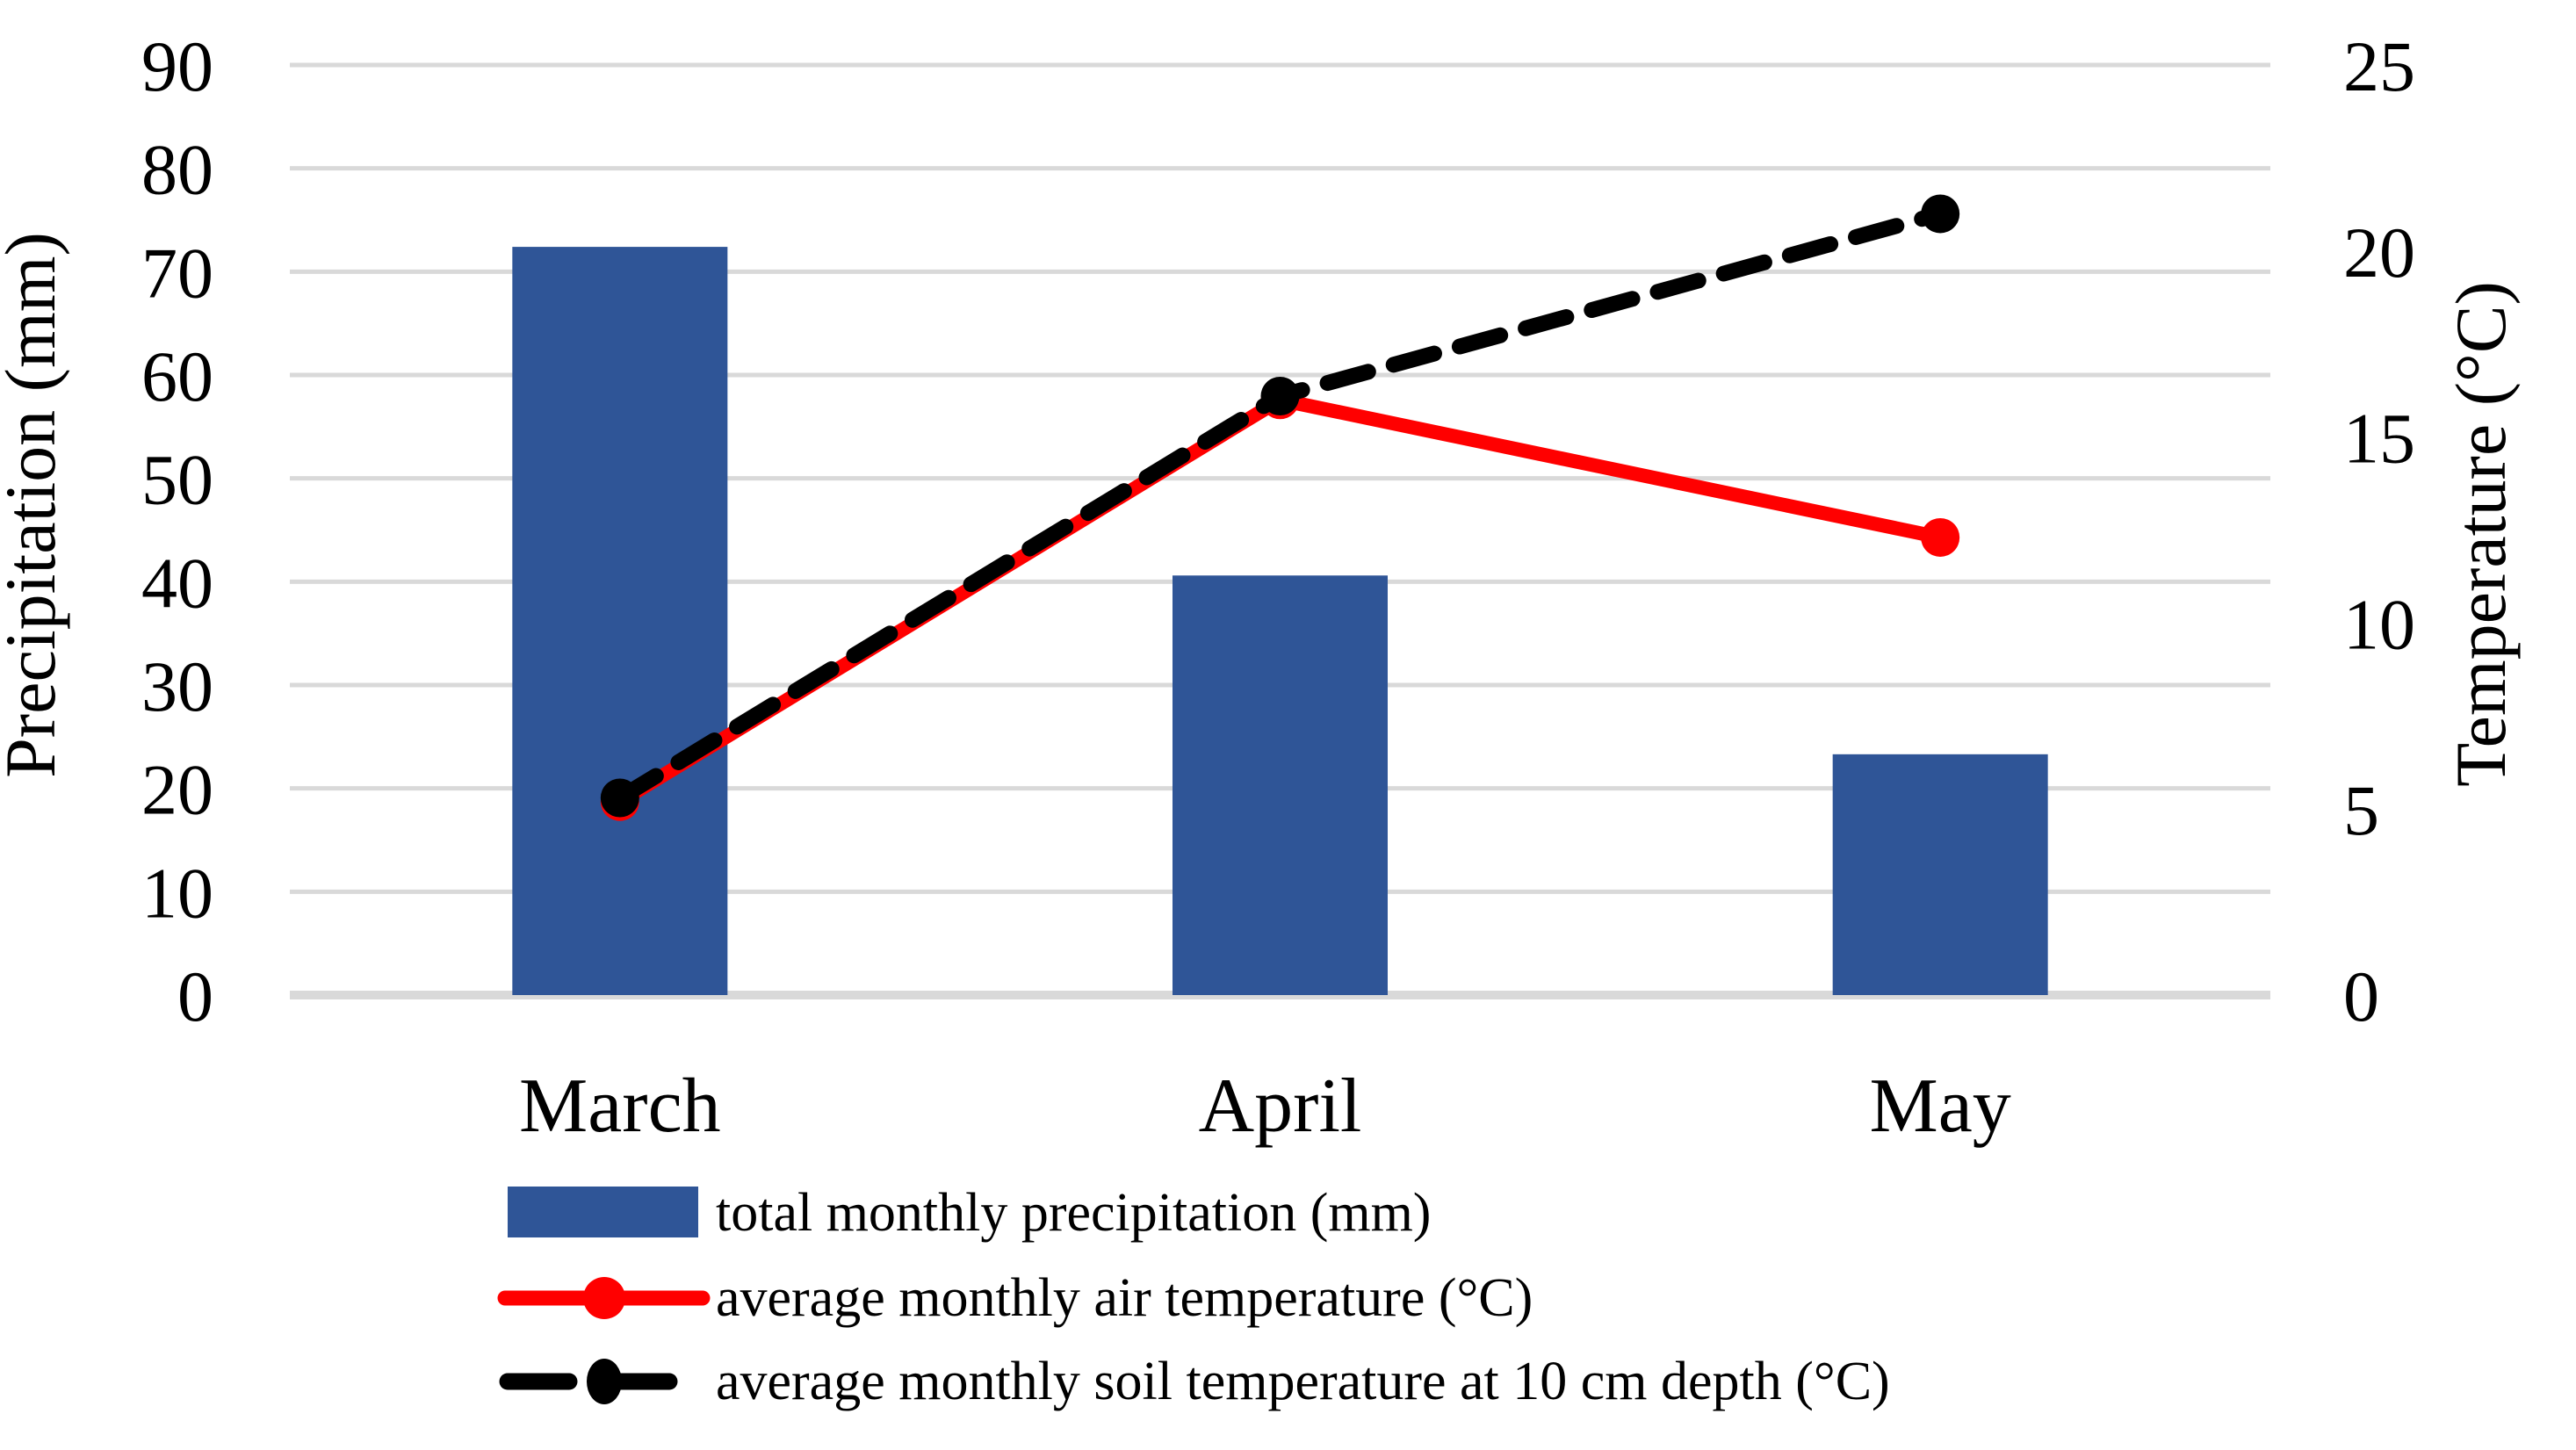 The height and width of the screenshot is (1450, 2576). Describe the element at coordinates (1280, 1107) in the screenshot. I see `x-axis-category-label: April` at that location.